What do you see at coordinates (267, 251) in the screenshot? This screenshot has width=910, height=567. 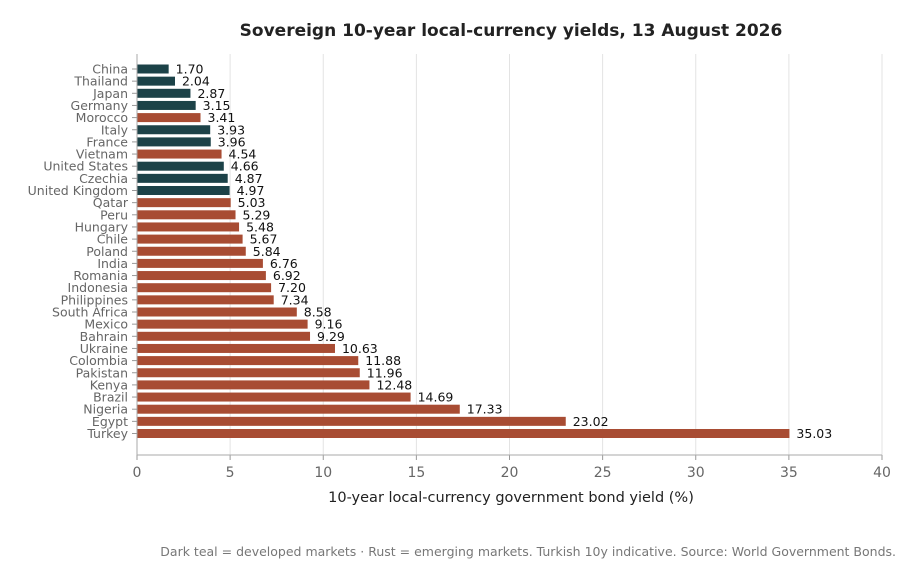 I see `value-label: 5.84` at bounding box center [267, 251].